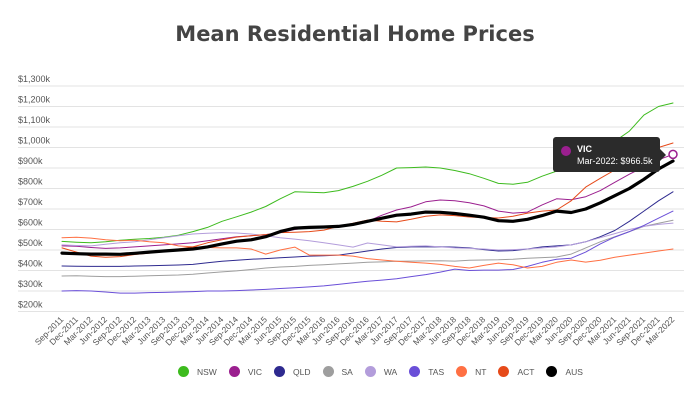 The height and width of the screenshot is (402, 689). What do you see at coordinates (30, 223) in the screenshot?
I see `y-tick-label: $600k` at bounding box center [30, 223].